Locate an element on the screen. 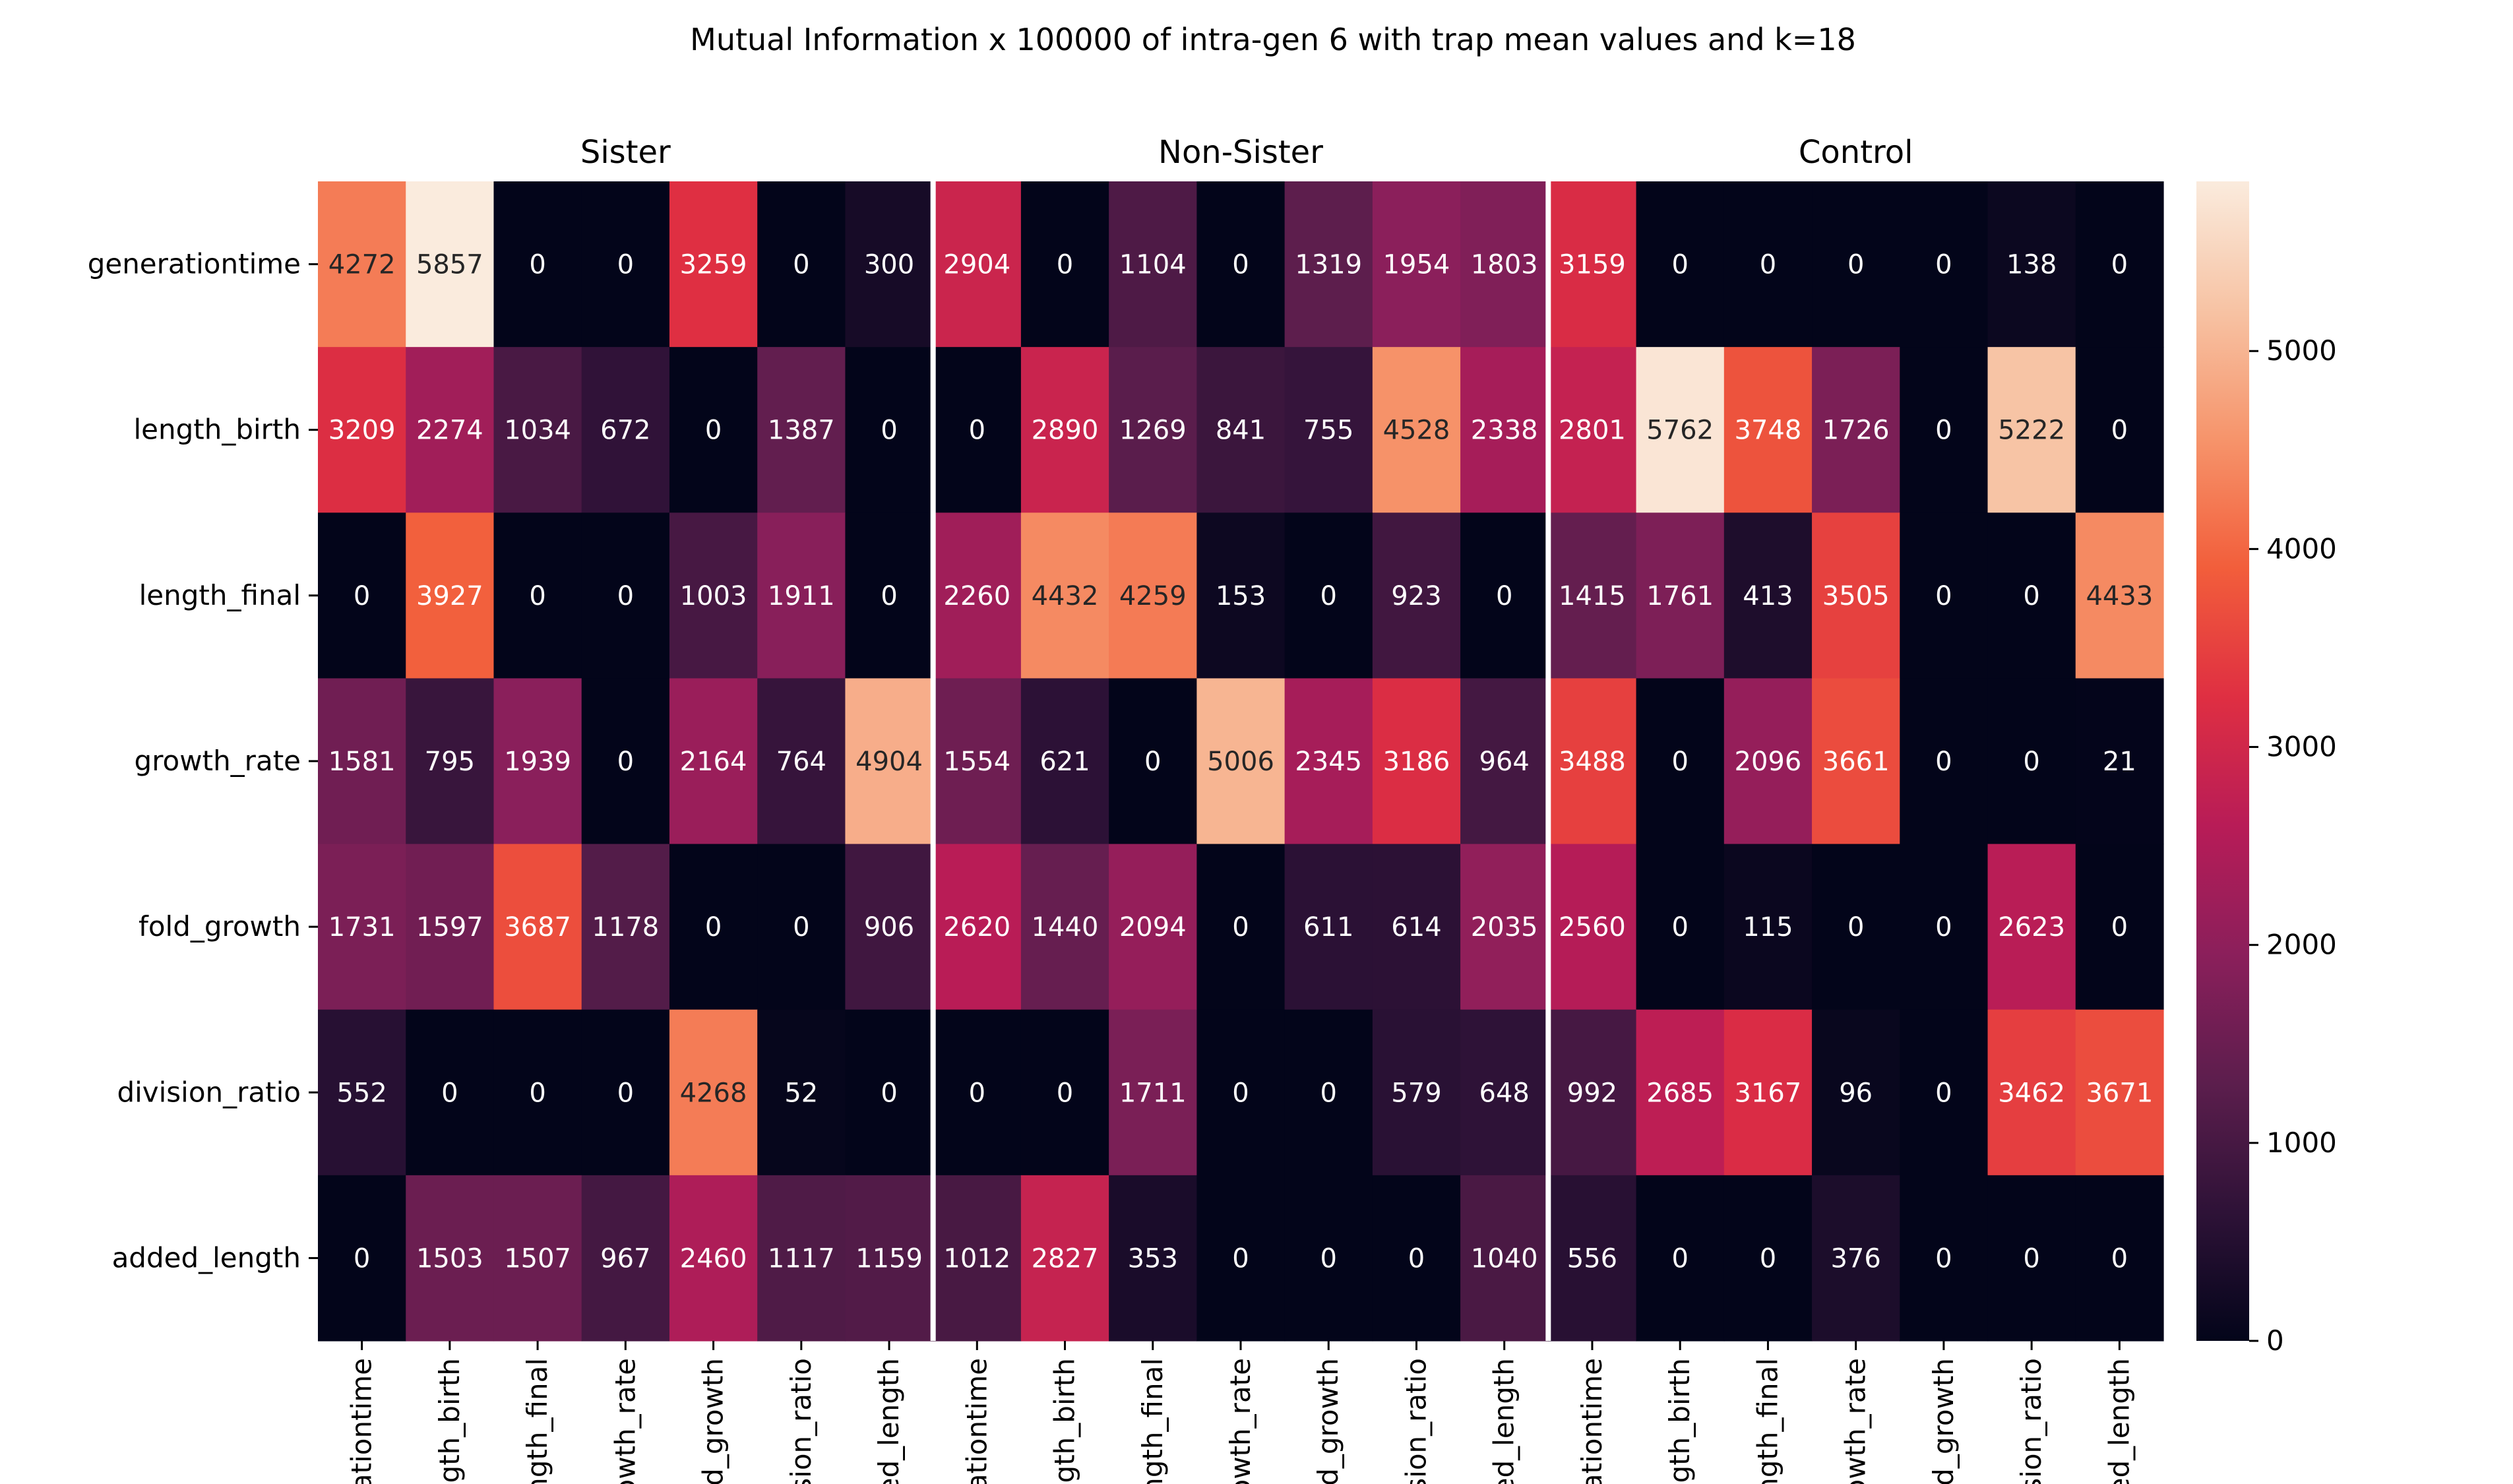  colorbar-gradient is located at coordinates (2222, 761).